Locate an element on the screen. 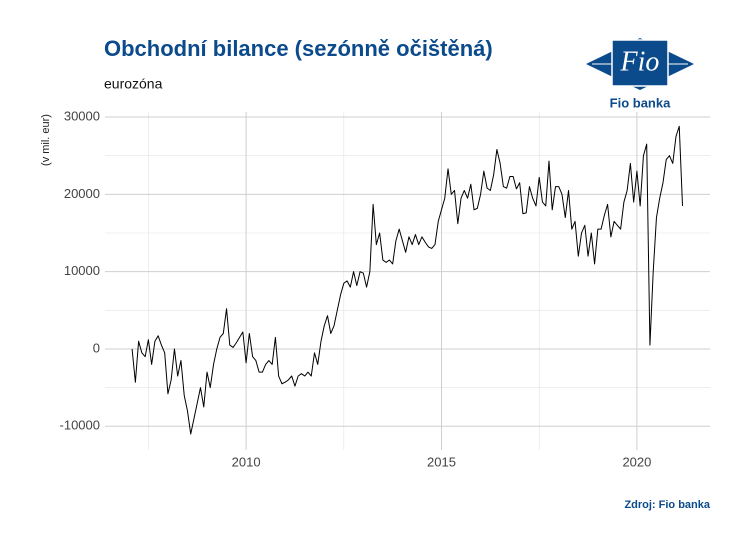  logo-text: Fio is located at coordinates (640, 61).